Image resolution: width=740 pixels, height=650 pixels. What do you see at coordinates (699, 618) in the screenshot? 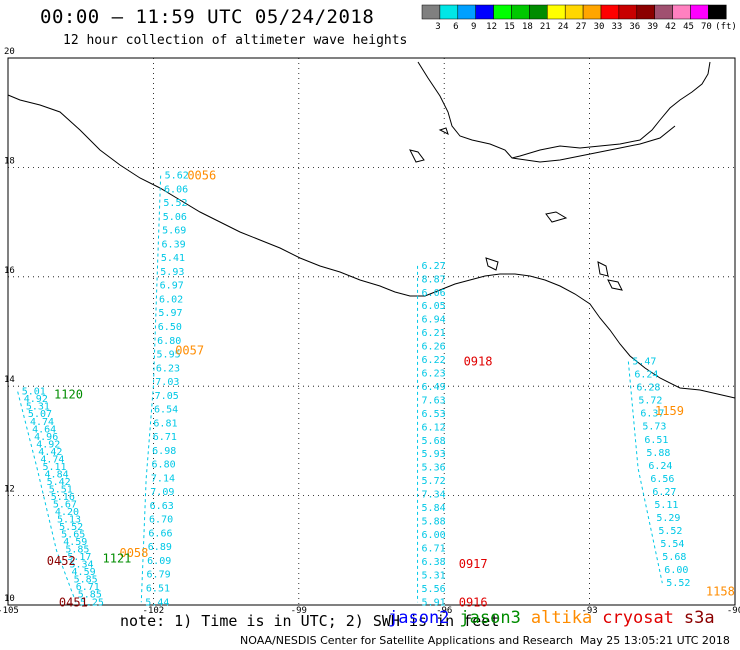
I see `legend-s3a: s3a` at bounding box center [699, 618].